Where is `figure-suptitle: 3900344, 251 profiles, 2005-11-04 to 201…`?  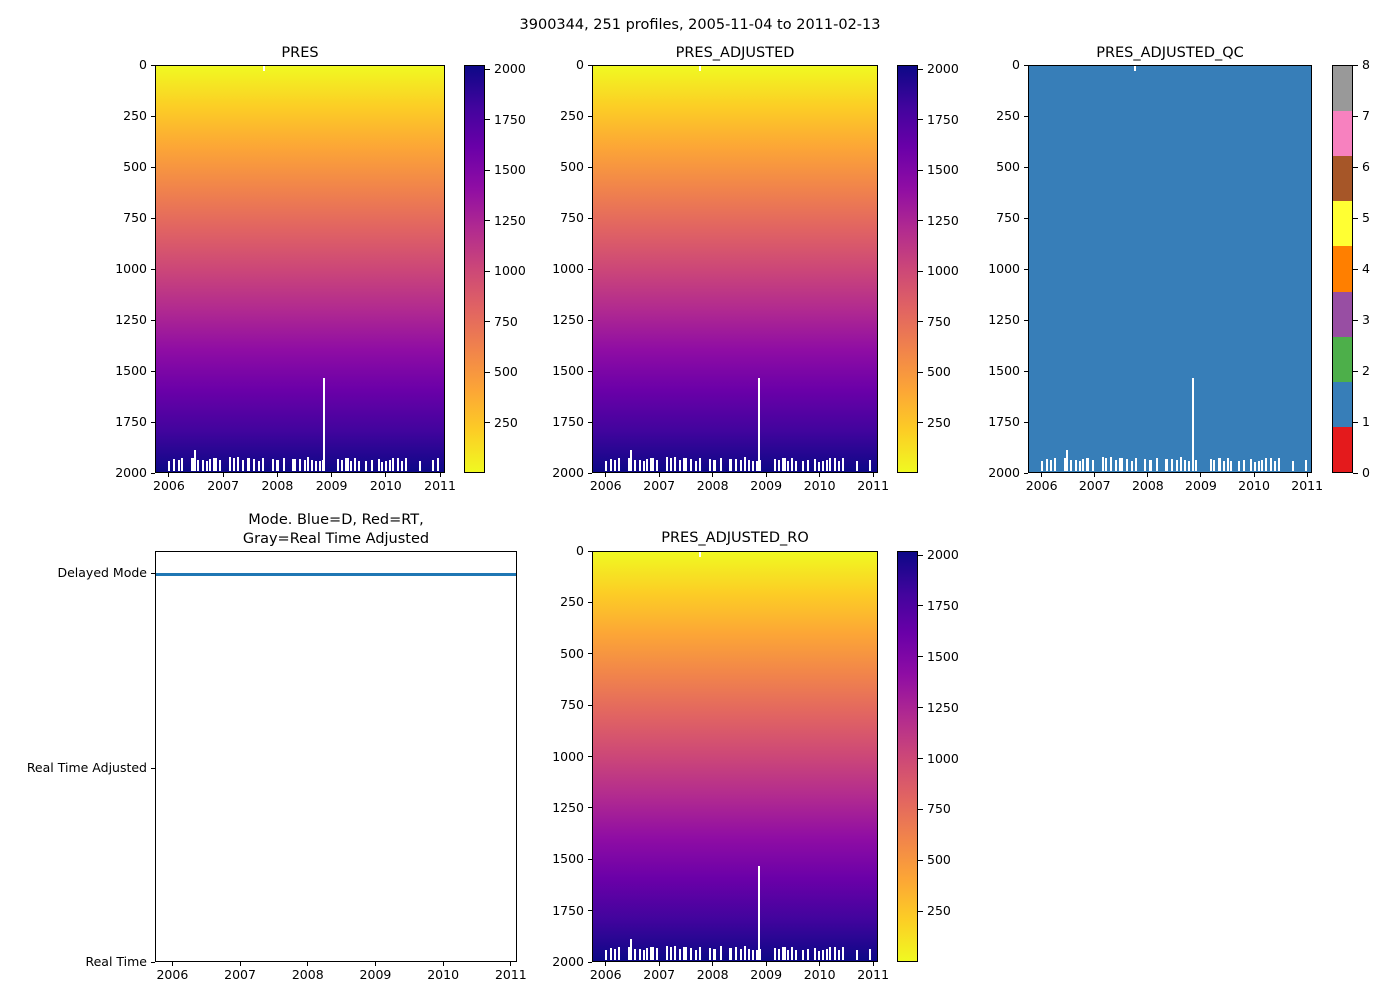 figure-suptitle: 3900344, 251 profiles, 2005-11-04 to 201… is located at coordinates (700, 25).